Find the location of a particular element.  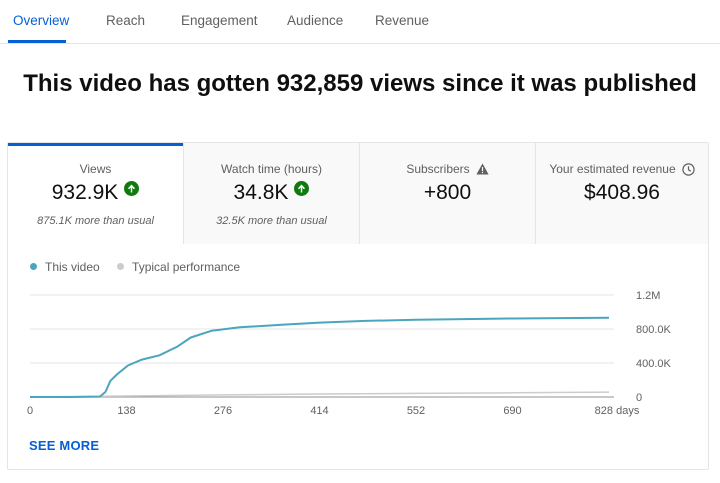

metric-views: Views 932.9K 875.1K more than usual is located at coordinates (95, 193).